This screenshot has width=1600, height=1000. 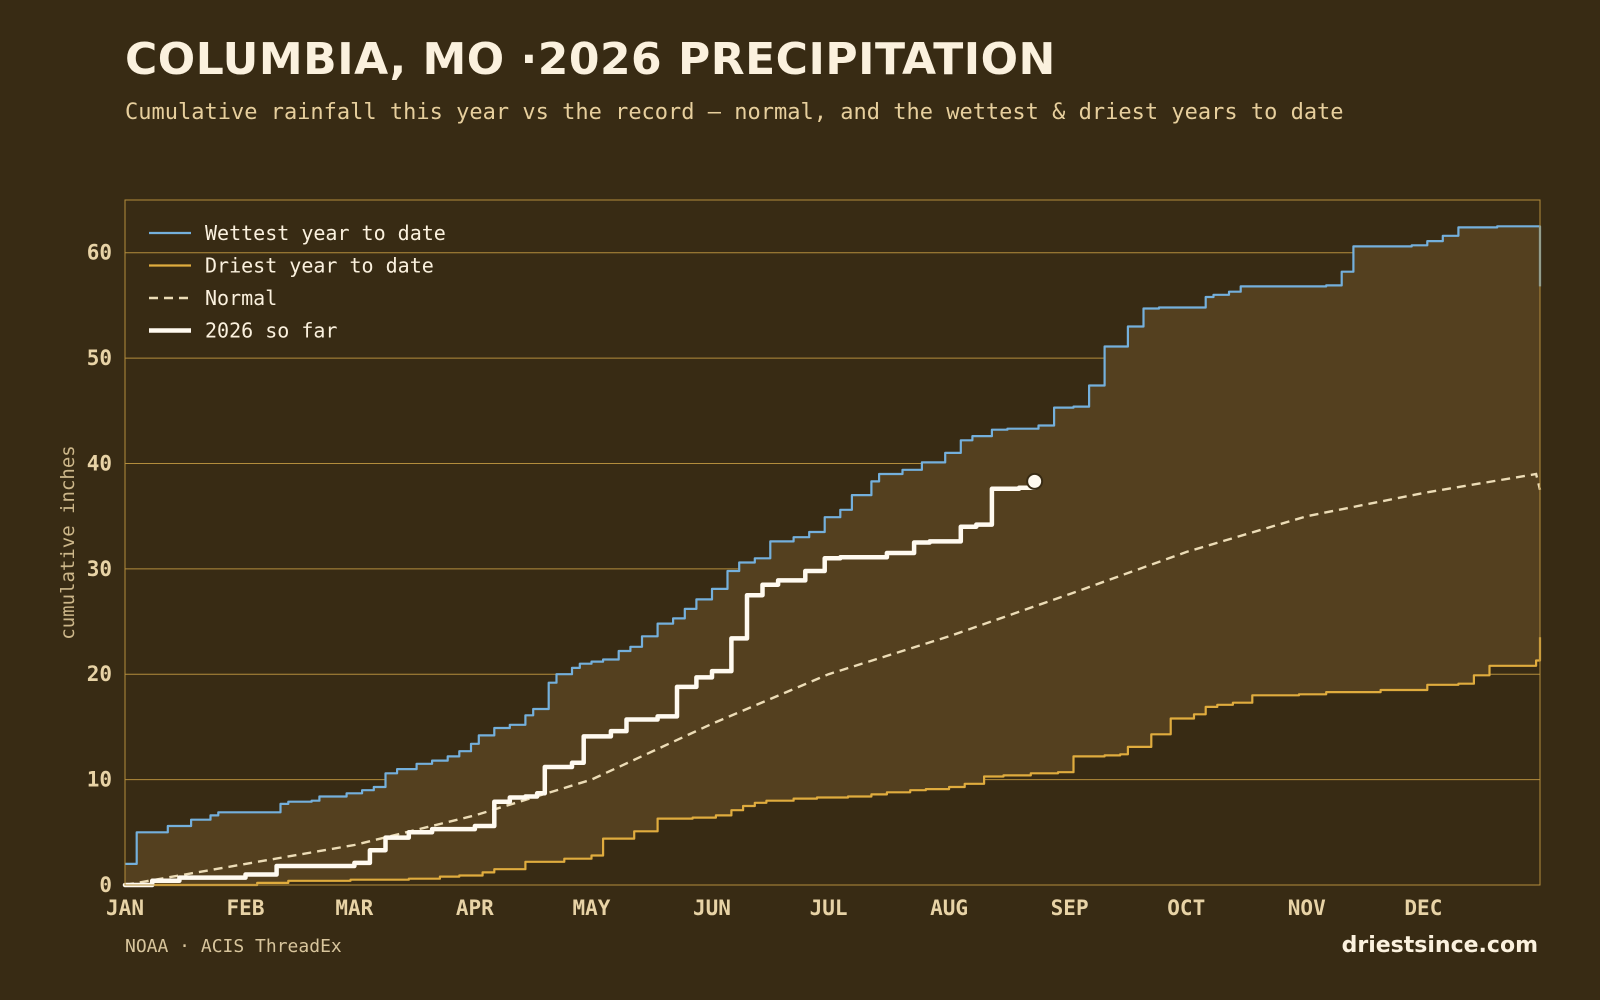 What do you see at coordinates (1186, 908) in the screenshot?
I see `x-tick-label-oct: OCT` at bounding box center [1186, 908].